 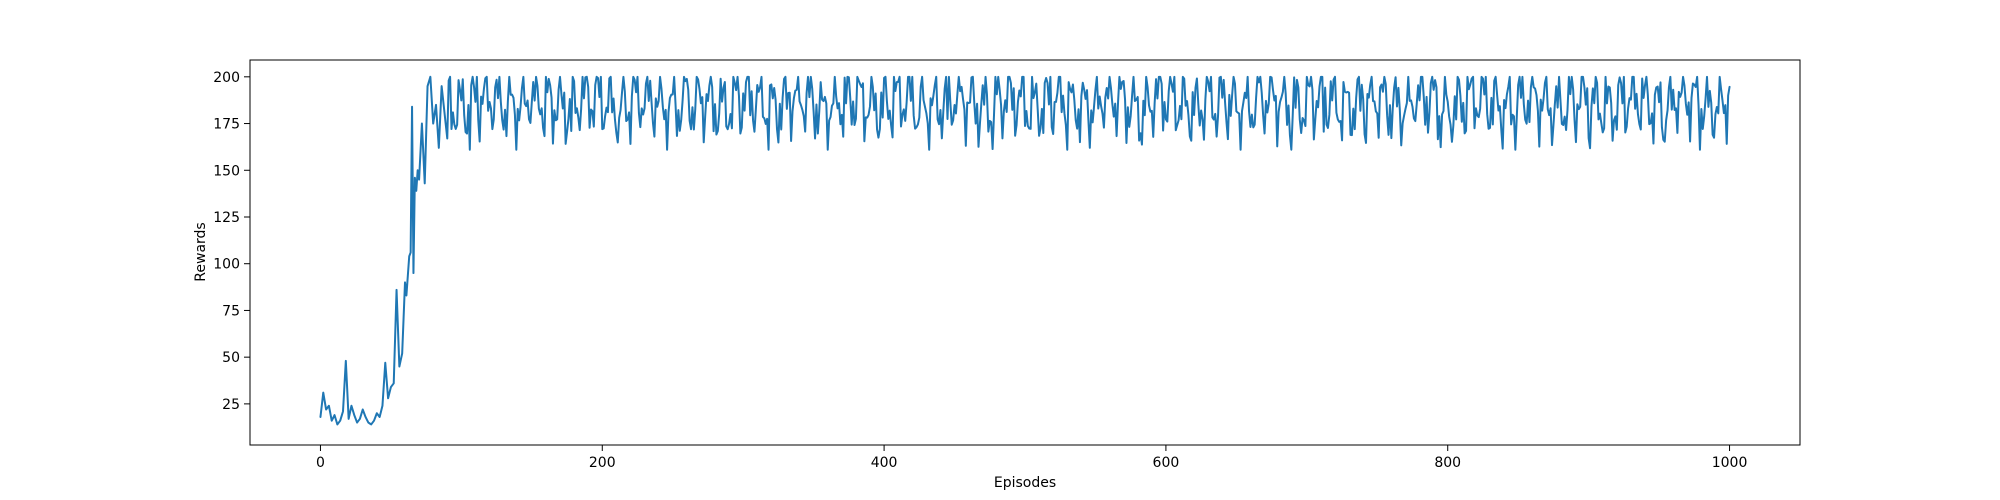 What do you see at coordinates (231, 311) in the screenshot?
I see `y-tick-label-75: 75` at bounding box center [231, 311].